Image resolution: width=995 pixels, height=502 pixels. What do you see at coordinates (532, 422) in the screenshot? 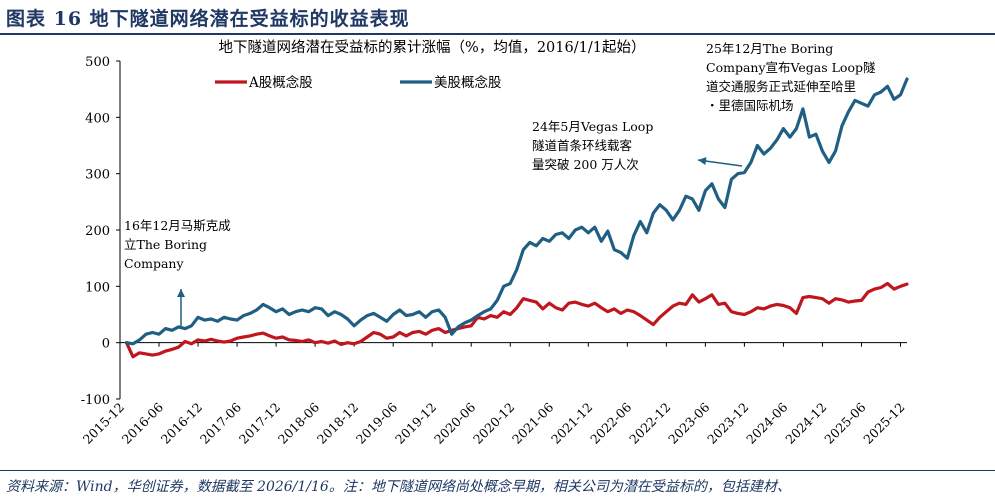
I see `x-tick-label: 2021-06` at bounding box center [532, 422].